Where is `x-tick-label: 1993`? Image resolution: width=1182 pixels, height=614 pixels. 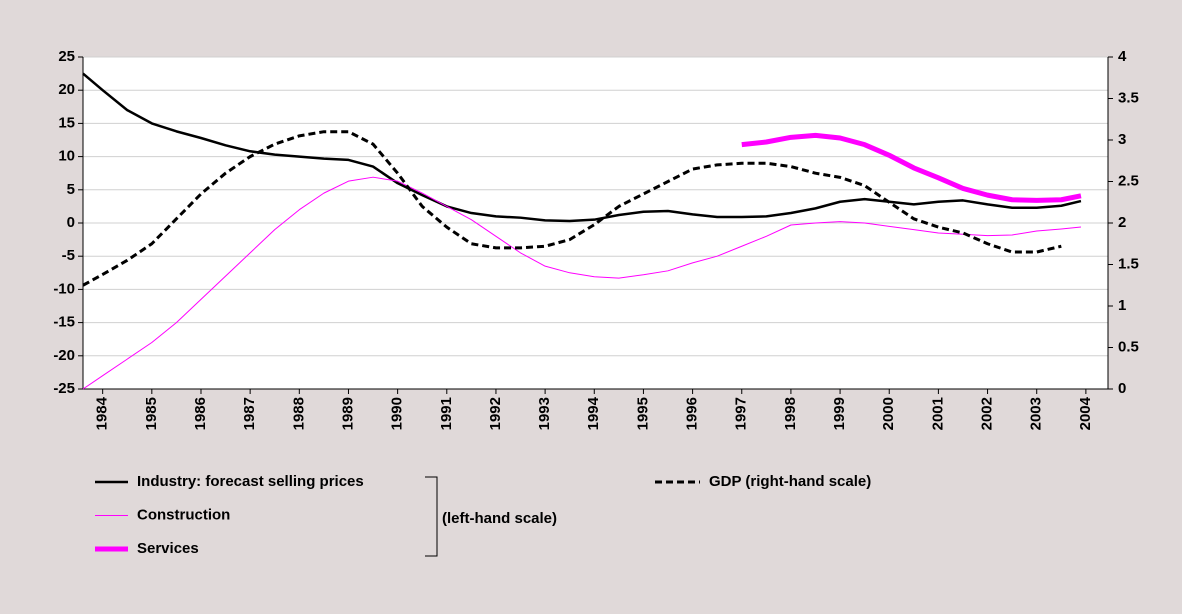 x-tick-label: 1993 is located at coordinates (544, 413).